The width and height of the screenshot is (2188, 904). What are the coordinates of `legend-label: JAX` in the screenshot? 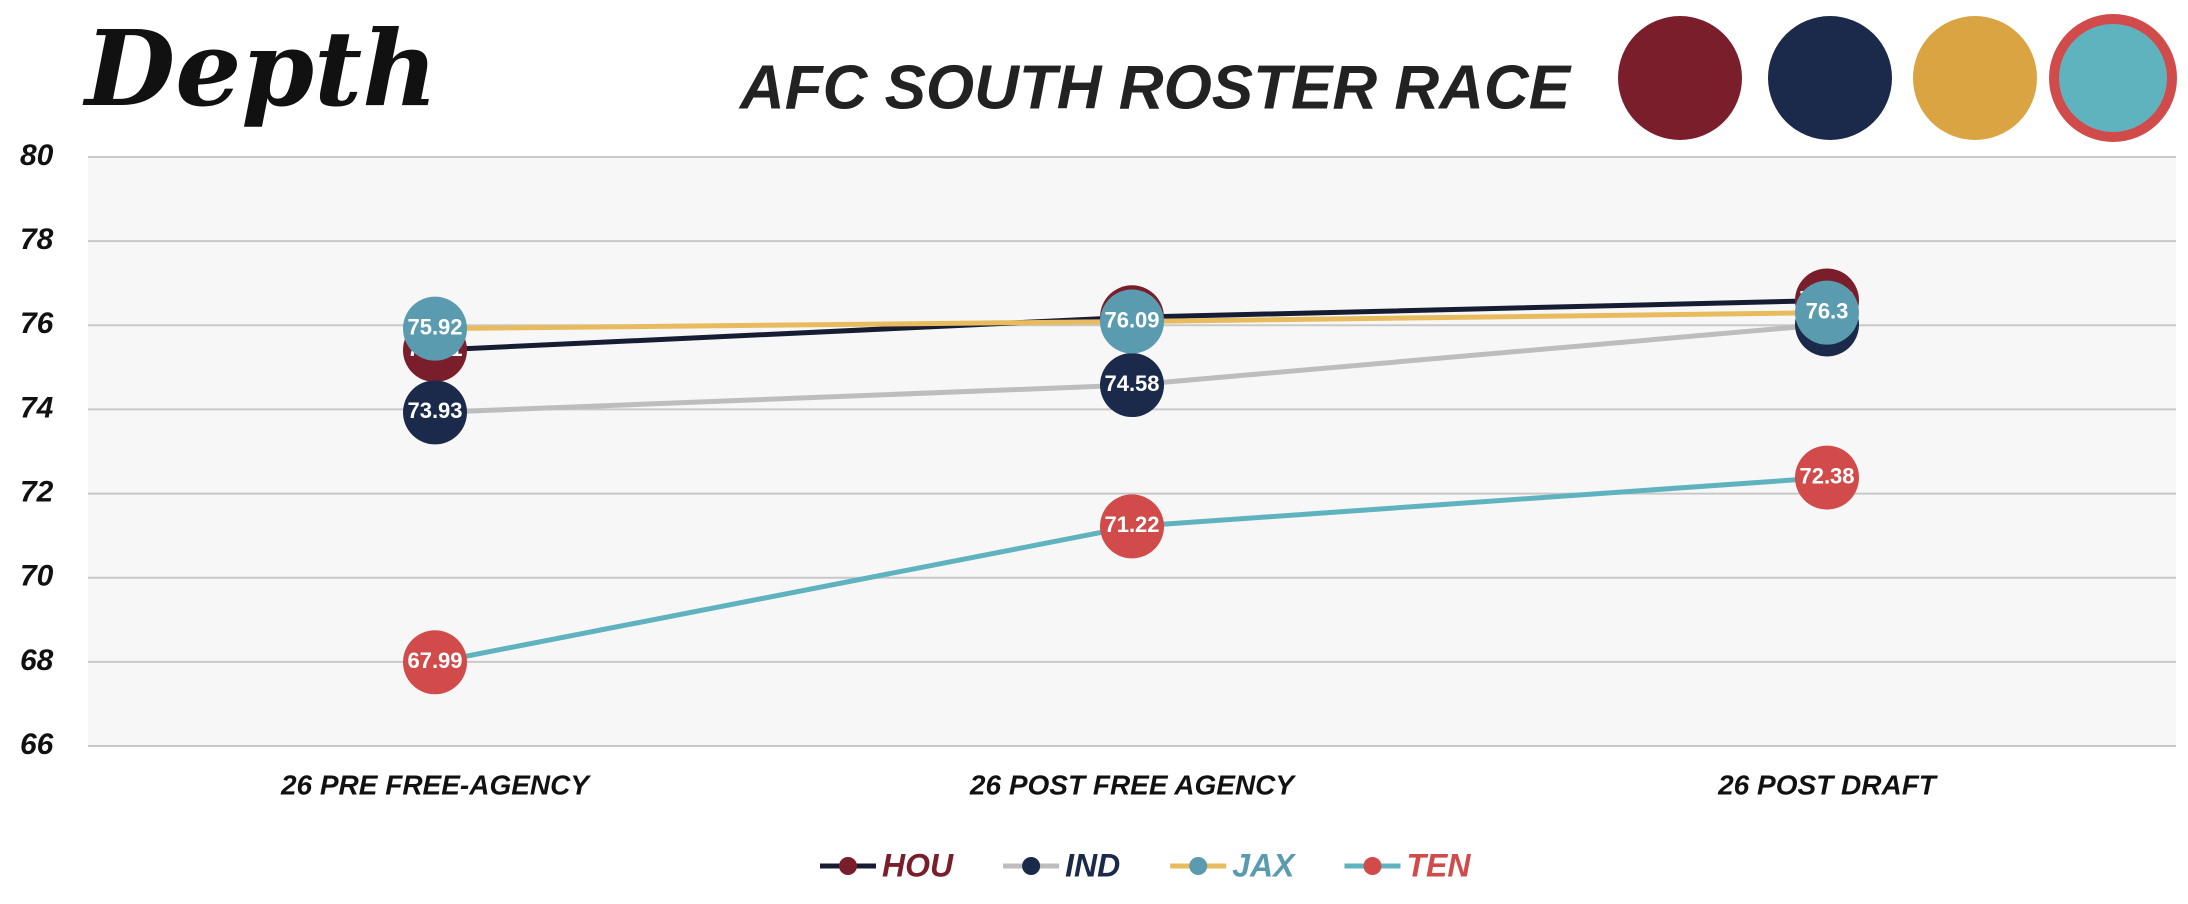 It's located at (1264, 865).